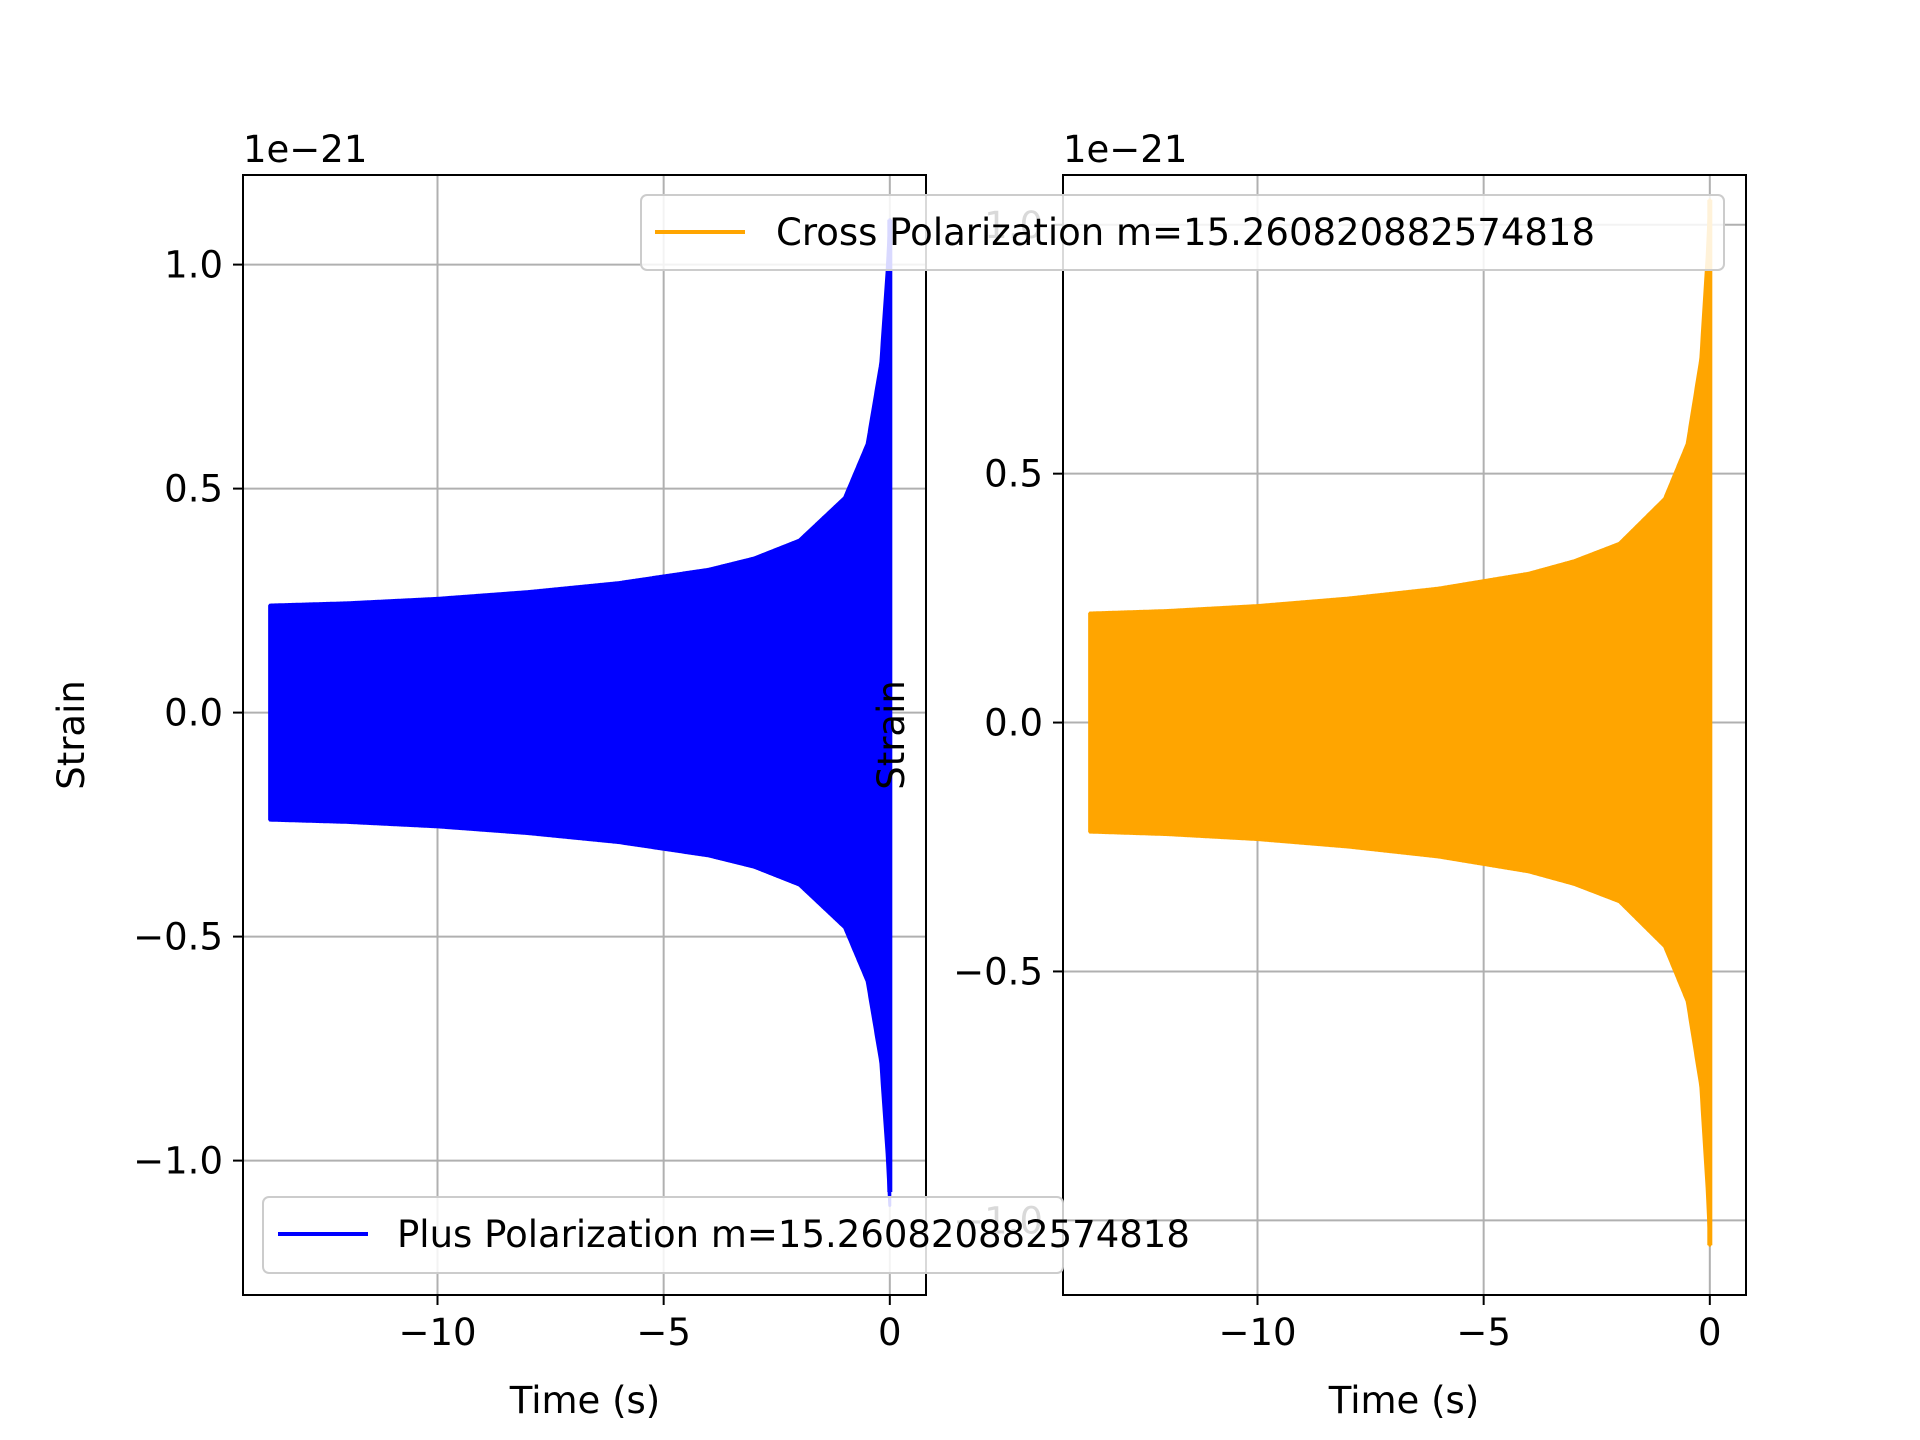 The image size is (1920, 1440). Describe the element at coordinates (1185, 232) in the screenshot. I see `legend-label-cross: Cross Polarization m=15.260820882574818` at that location.